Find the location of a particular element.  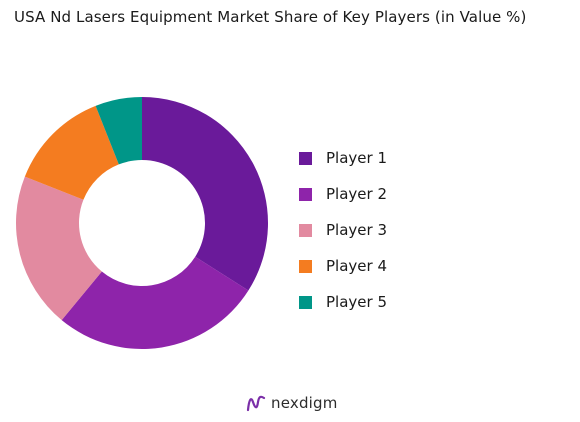

legend-item: Player 1 is located at coordinates (343, 158).